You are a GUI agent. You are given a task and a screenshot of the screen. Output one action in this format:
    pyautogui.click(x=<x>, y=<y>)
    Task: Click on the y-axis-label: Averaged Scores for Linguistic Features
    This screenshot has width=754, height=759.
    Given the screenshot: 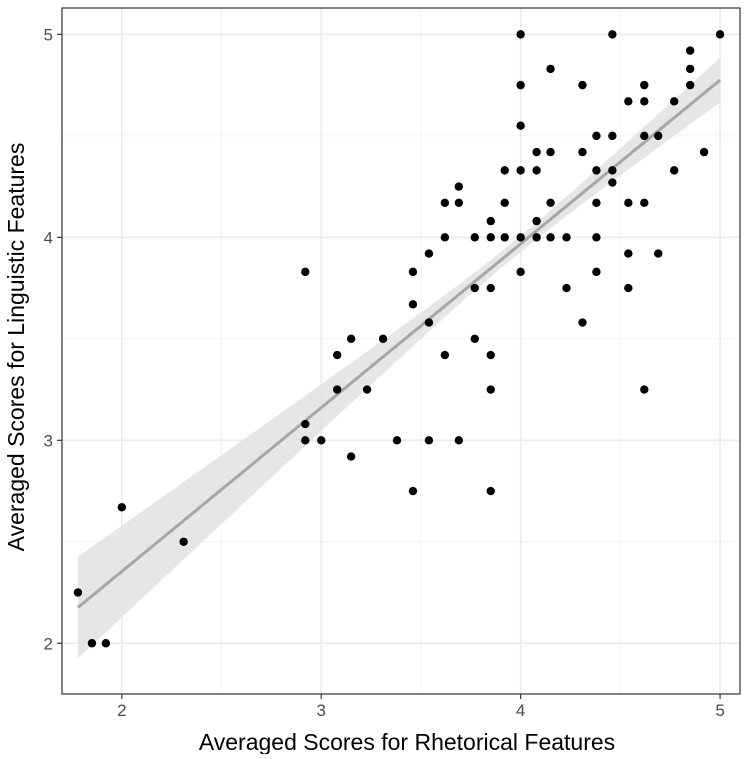 What is the action you would take?
    pyautogui.click(x=16, y=347)
    